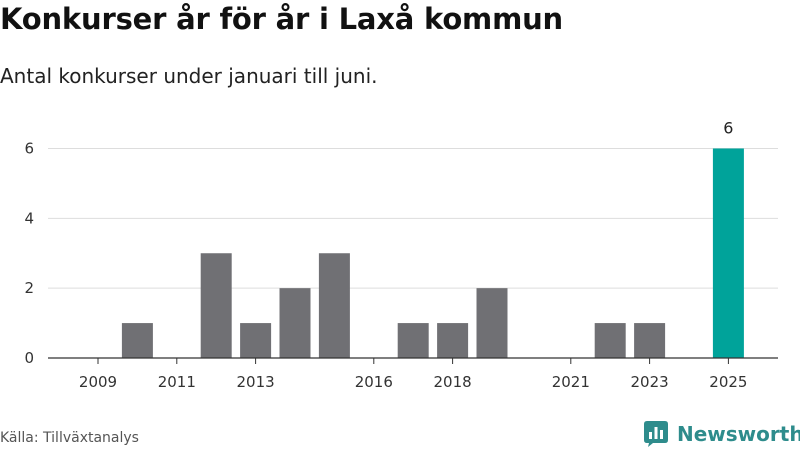 The height and width of the screenshot is (450, 800). Describe the element at coordinates (728, 253) in the screenshot. I see `bar-highlight` at that location.